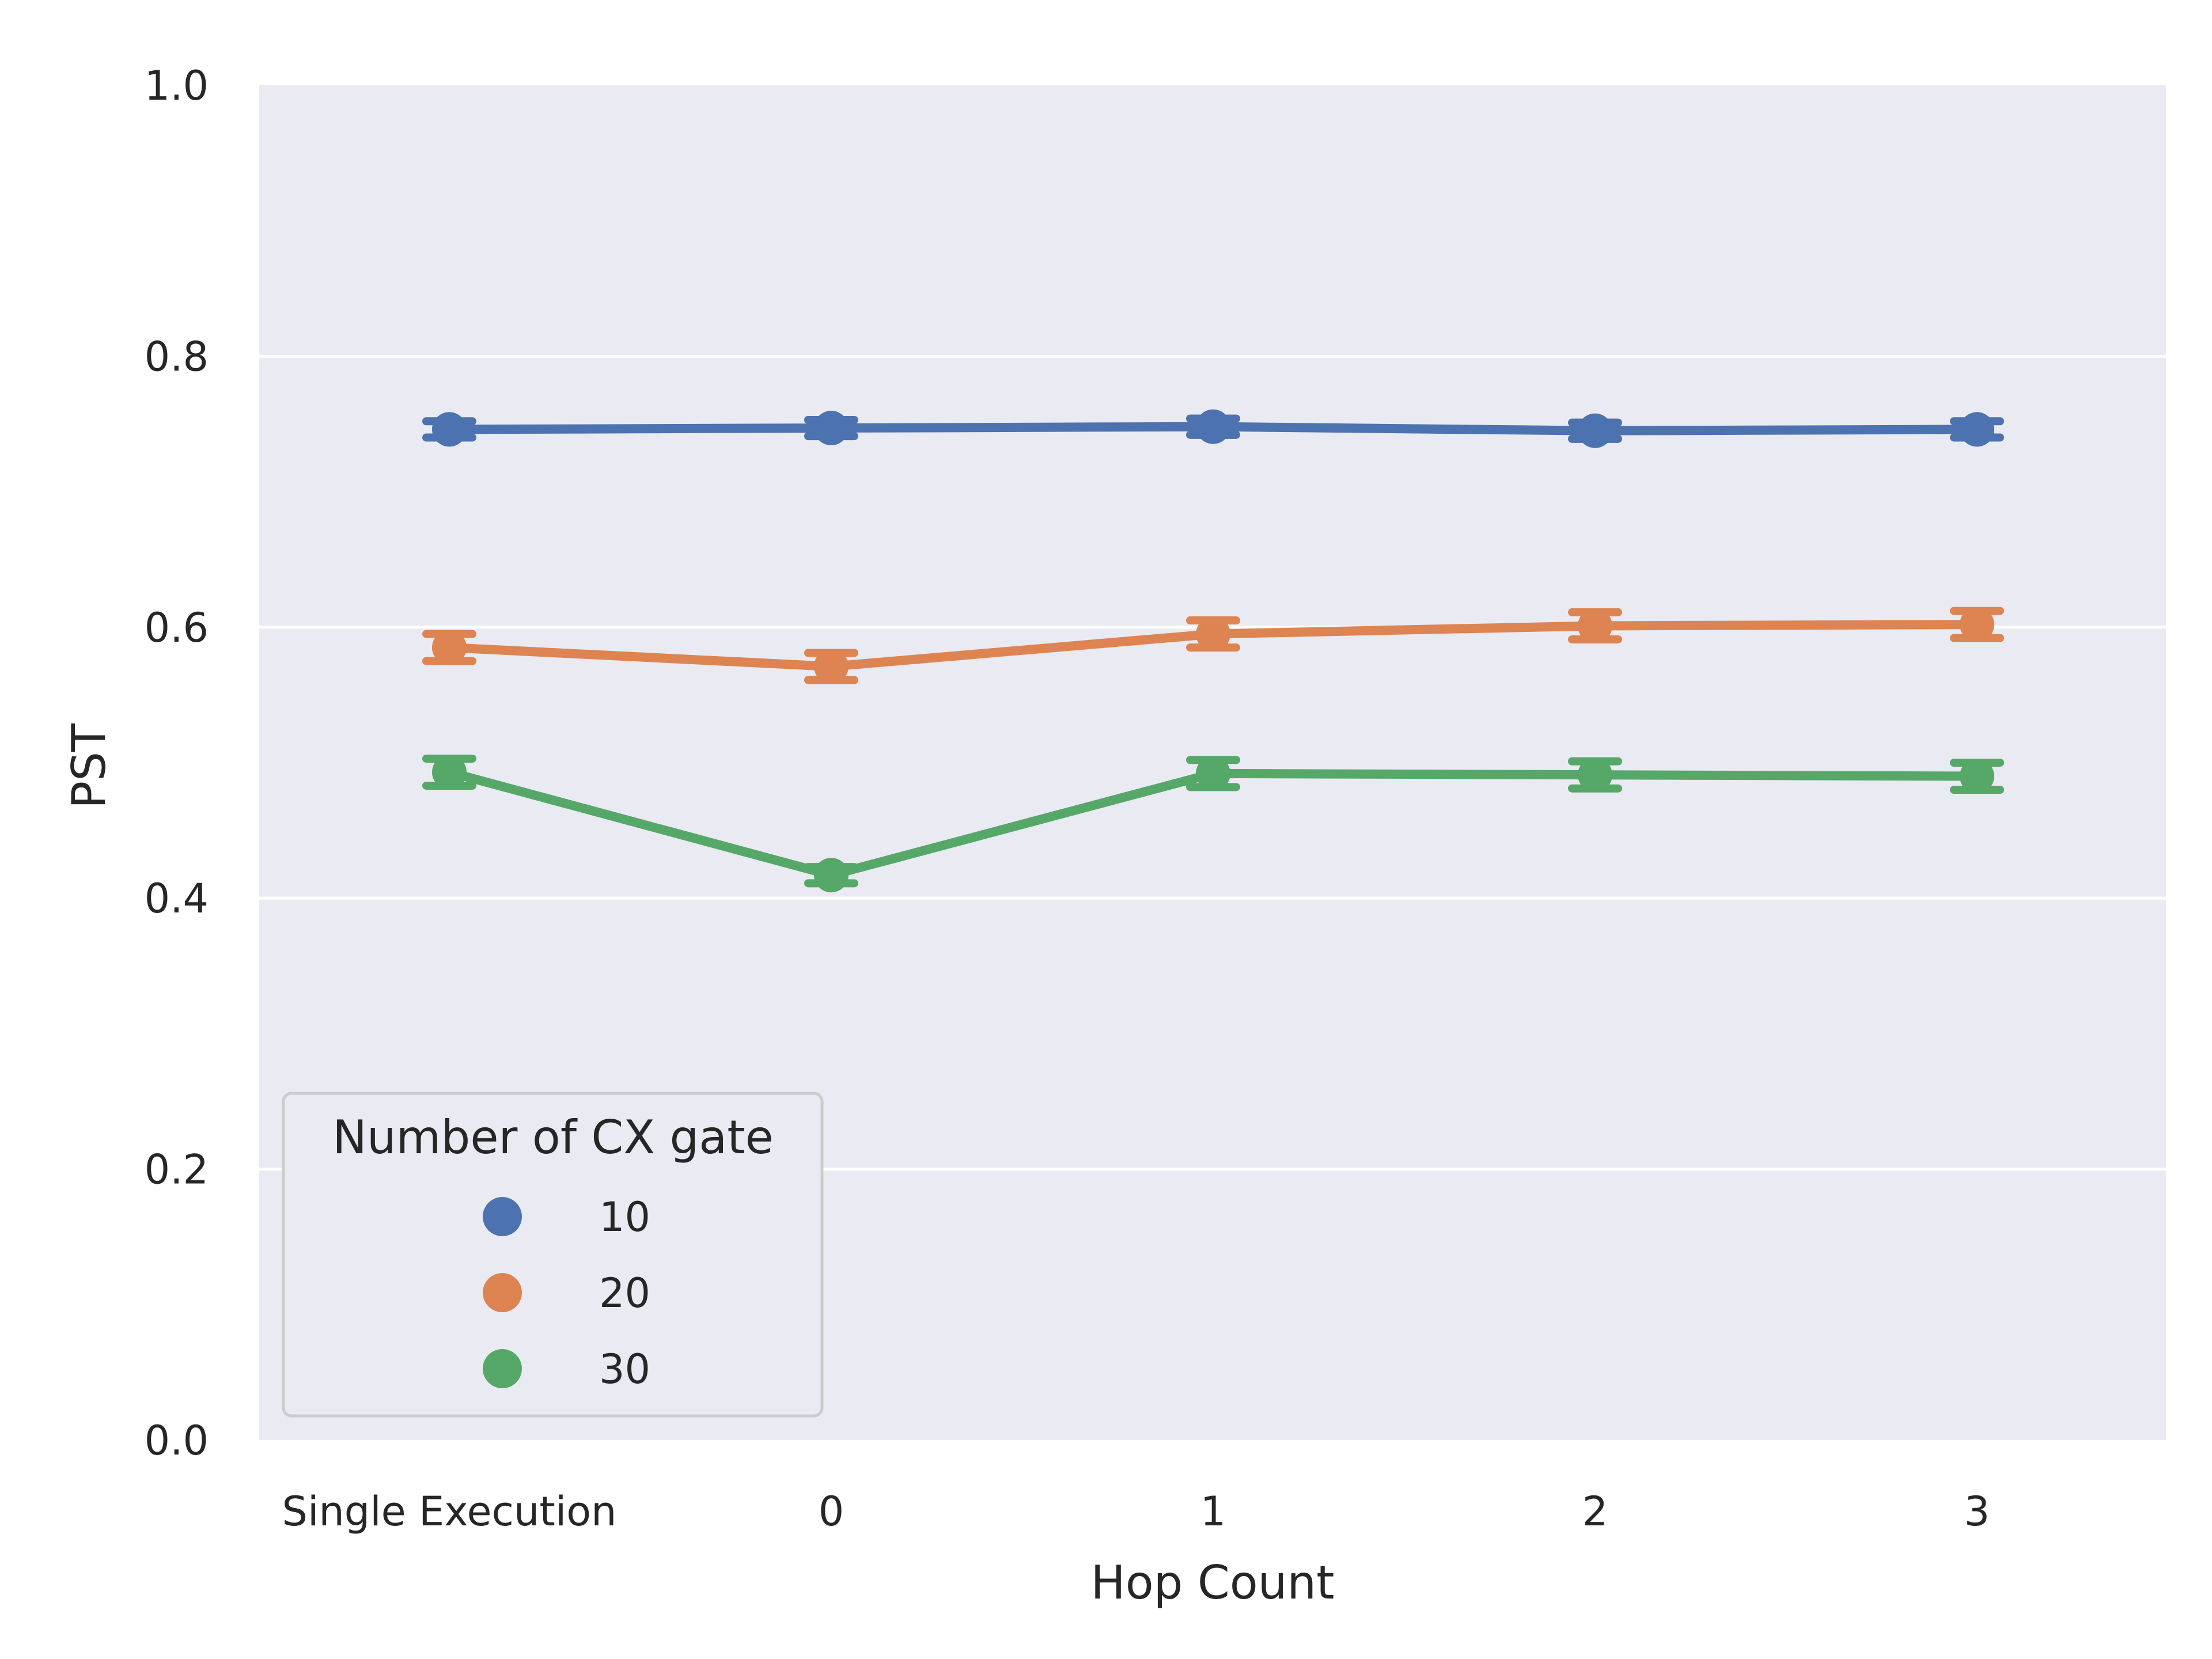 Image resolution: width=2212 pixels, height=1659 pixels. I want to click on legend-box, so click(553, 1255).